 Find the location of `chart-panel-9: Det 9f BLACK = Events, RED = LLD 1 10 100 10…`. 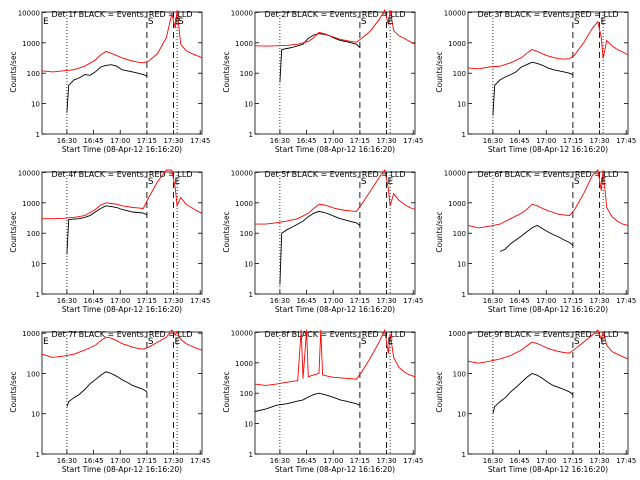

chart-panel-9: Det 9f BLACK = Events, RED = LLD 1 10 100 10… is located at coordinates (535, 401).